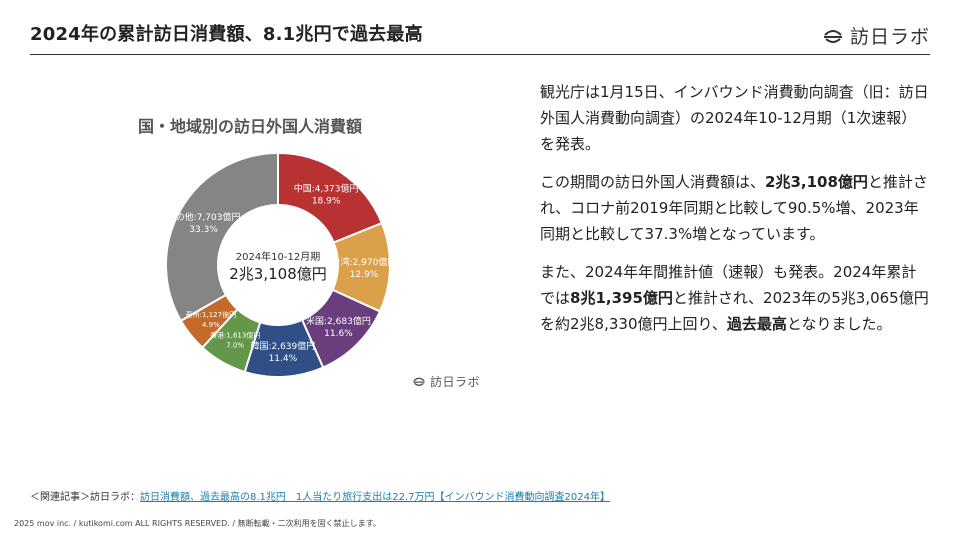 This screenshot has height=540, width=960. Describe the element at coordinates (85, 497) in the screenshot. I see `related-prefix: ＜関連記事＞訪日ラボ：` at that location.